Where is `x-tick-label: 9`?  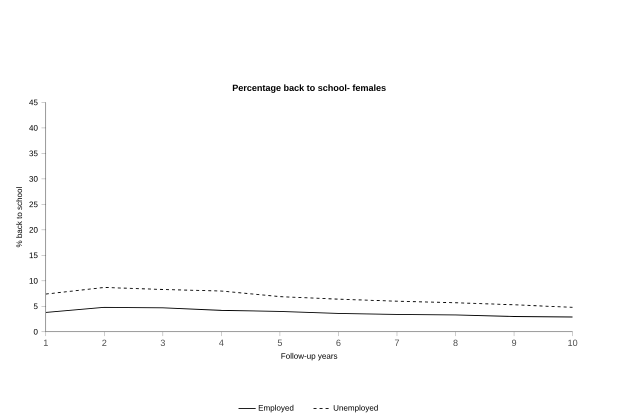
x-tick-label: 9 is located at coordinates (514, 343).